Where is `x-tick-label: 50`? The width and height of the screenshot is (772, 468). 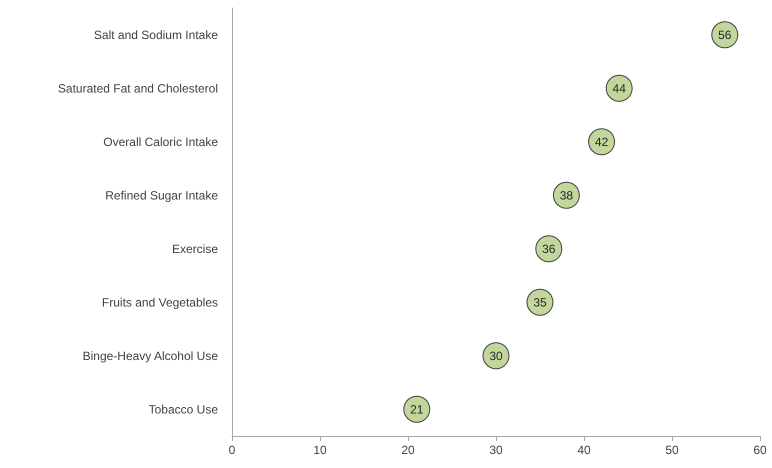
x-tick-label: 50 is located at coordinates (672, 450).